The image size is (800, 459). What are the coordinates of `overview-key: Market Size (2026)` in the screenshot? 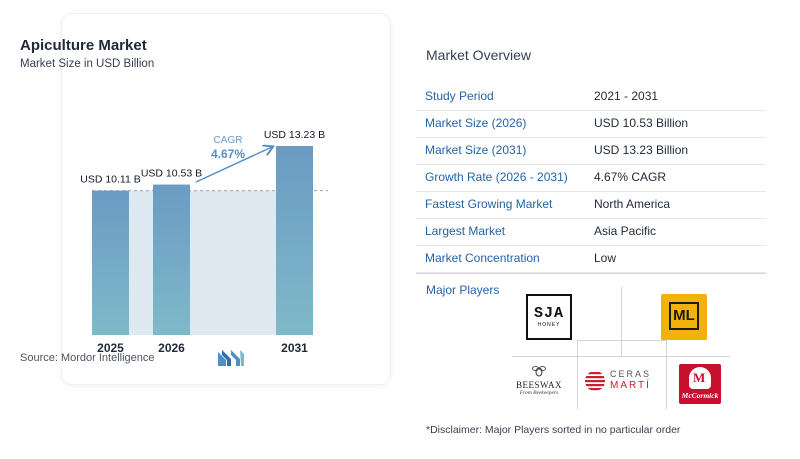 It's located at (476, 123).